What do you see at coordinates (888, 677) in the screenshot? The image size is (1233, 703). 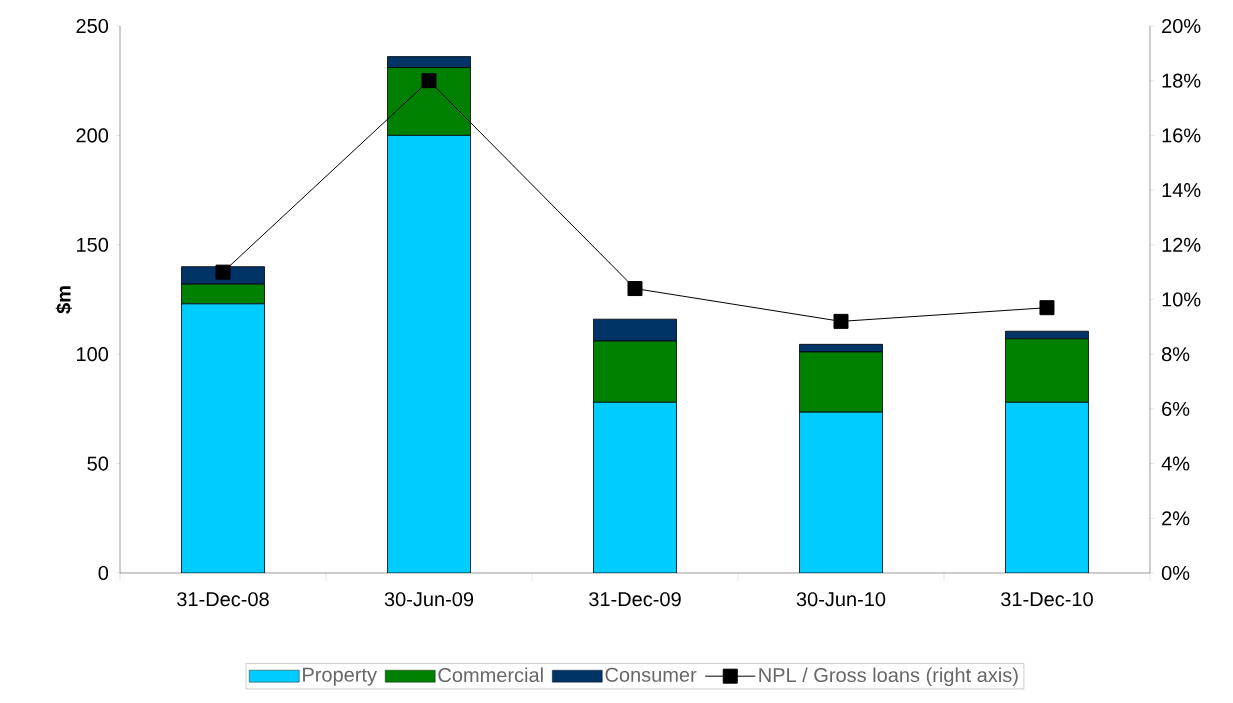 I see `legend-label: NPL / Gross loans (right axis)` at bounding box center [888, 677].